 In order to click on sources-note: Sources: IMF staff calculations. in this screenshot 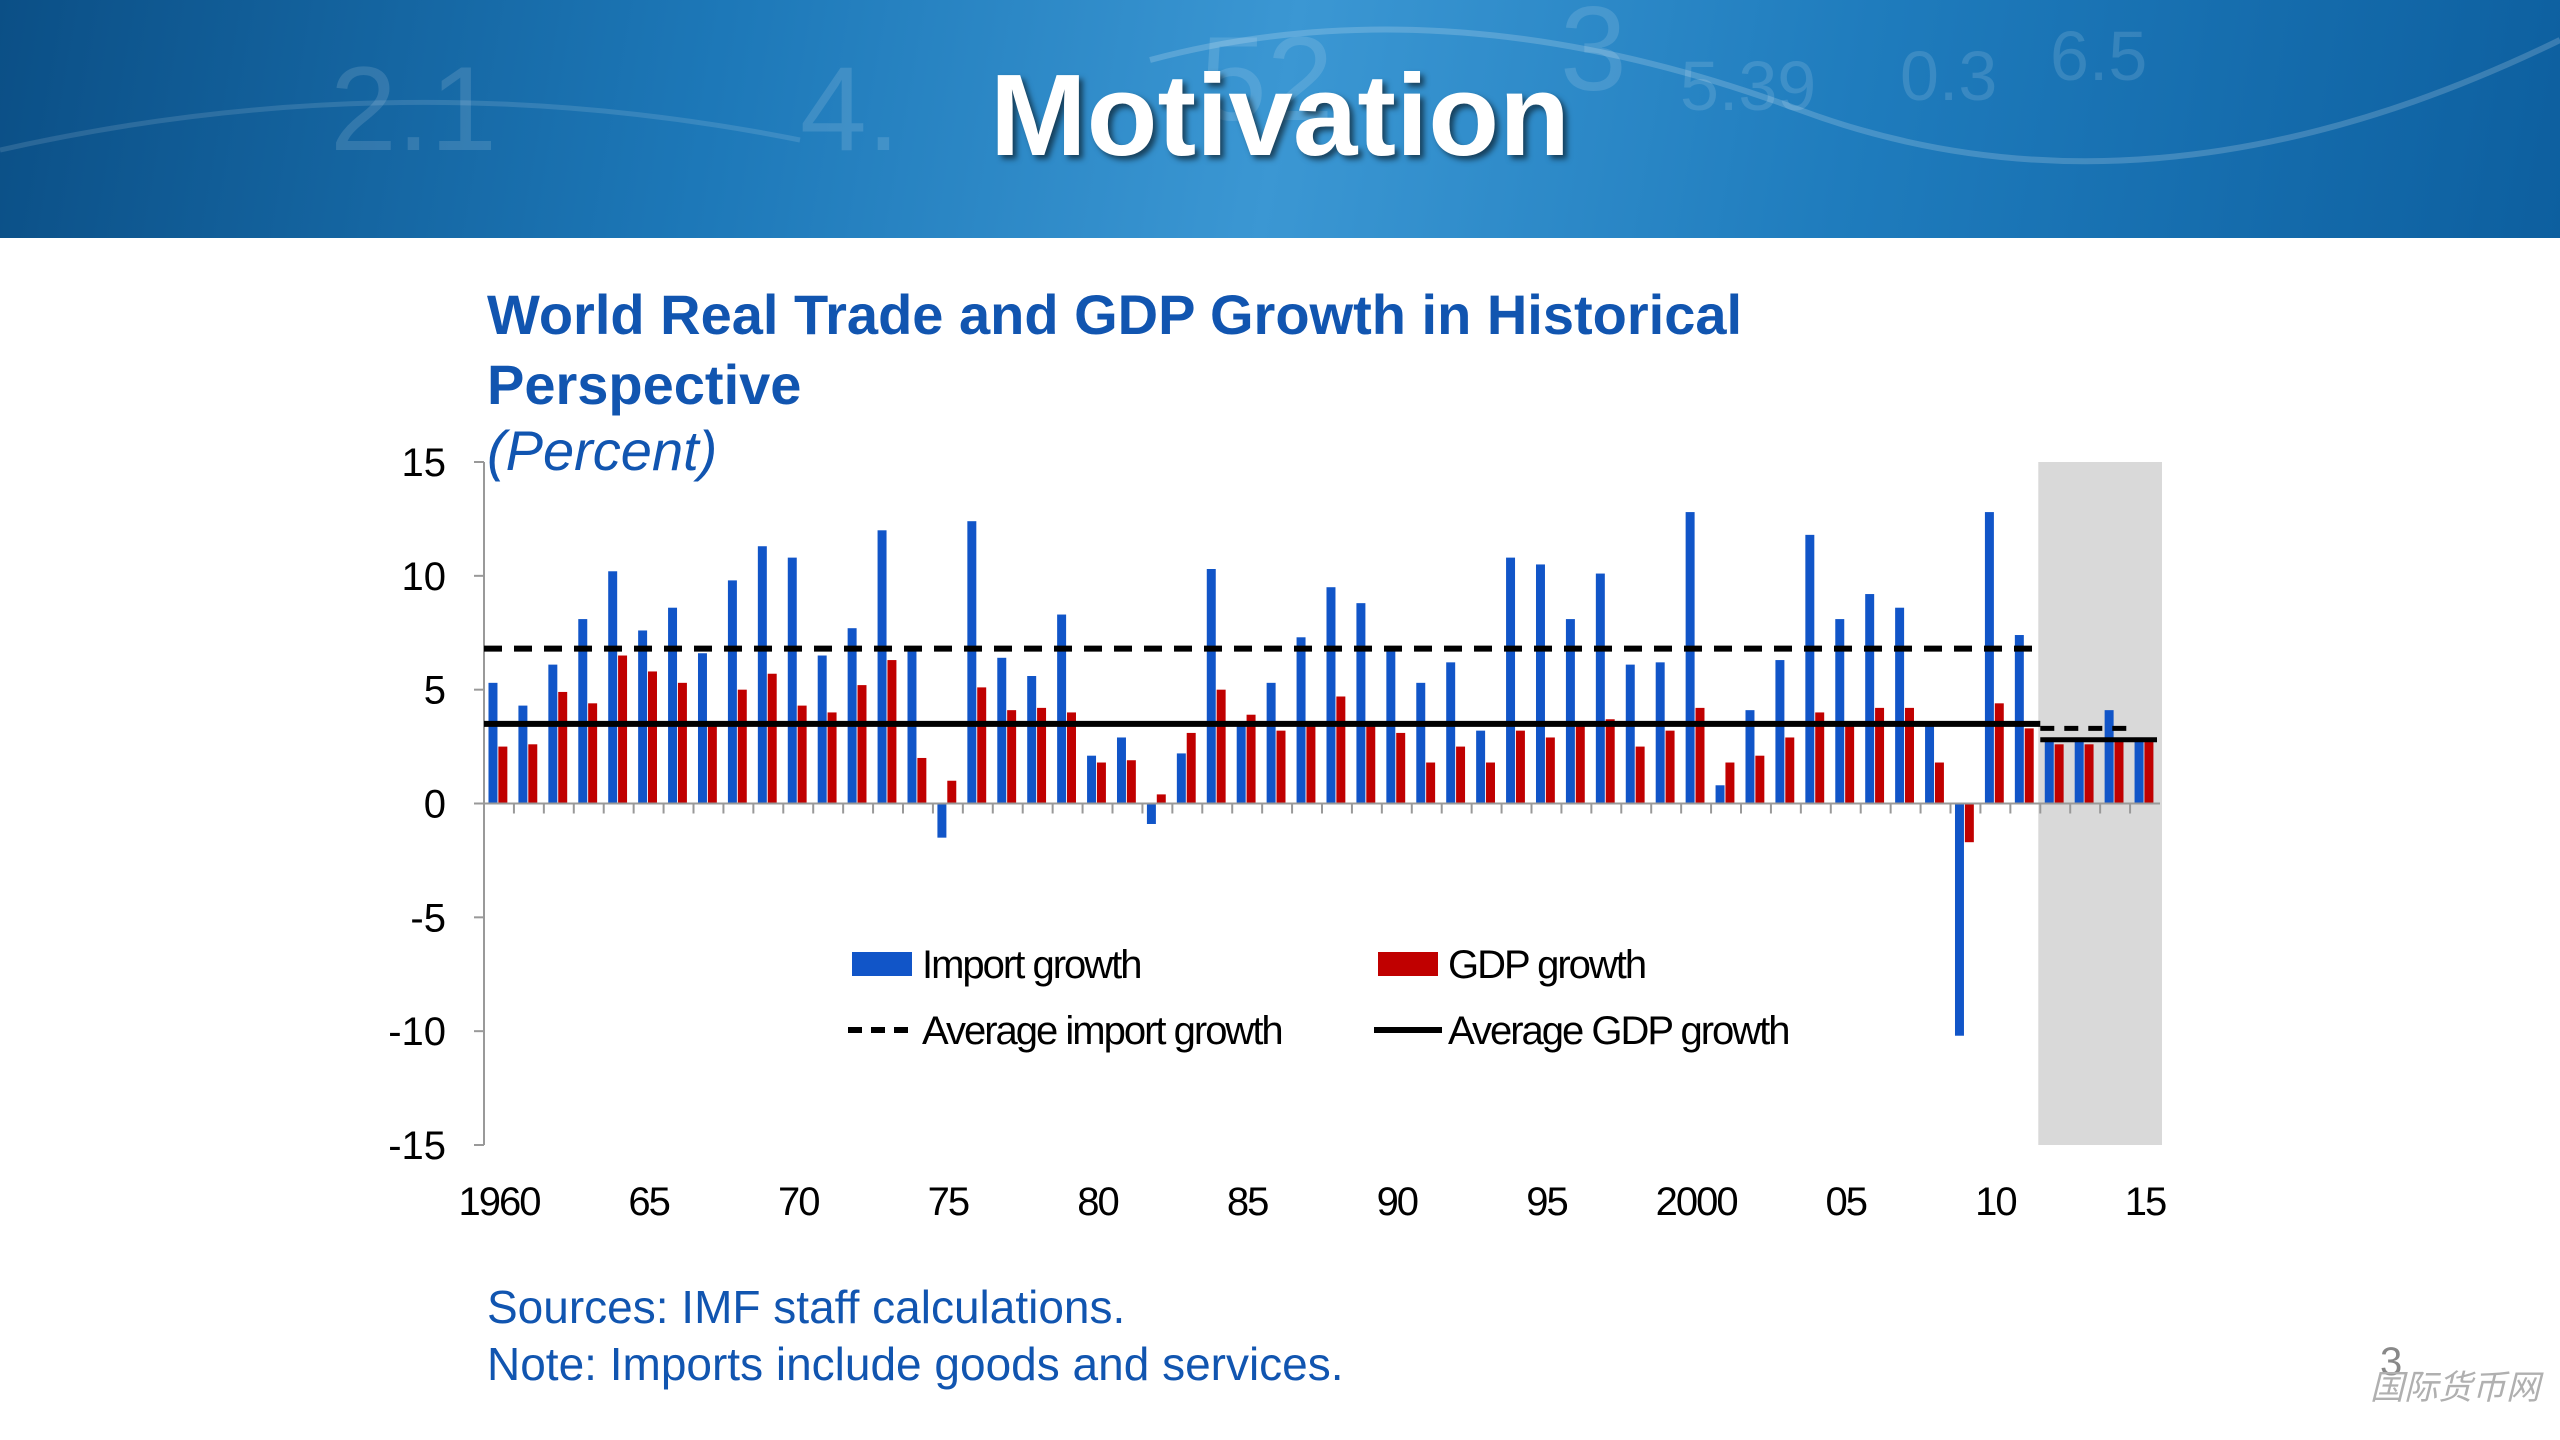, I will do `click(806, 1307)`.